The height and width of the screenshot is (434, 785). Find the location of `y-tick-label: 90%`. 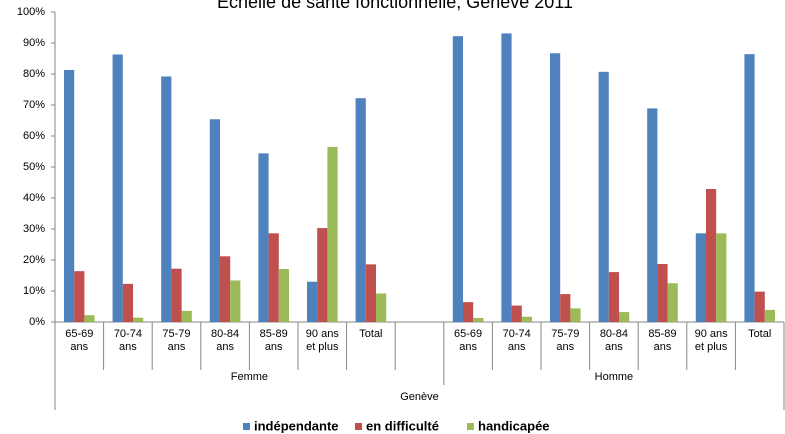

y-tick-label: 90% is located at coordinates (34, 43).